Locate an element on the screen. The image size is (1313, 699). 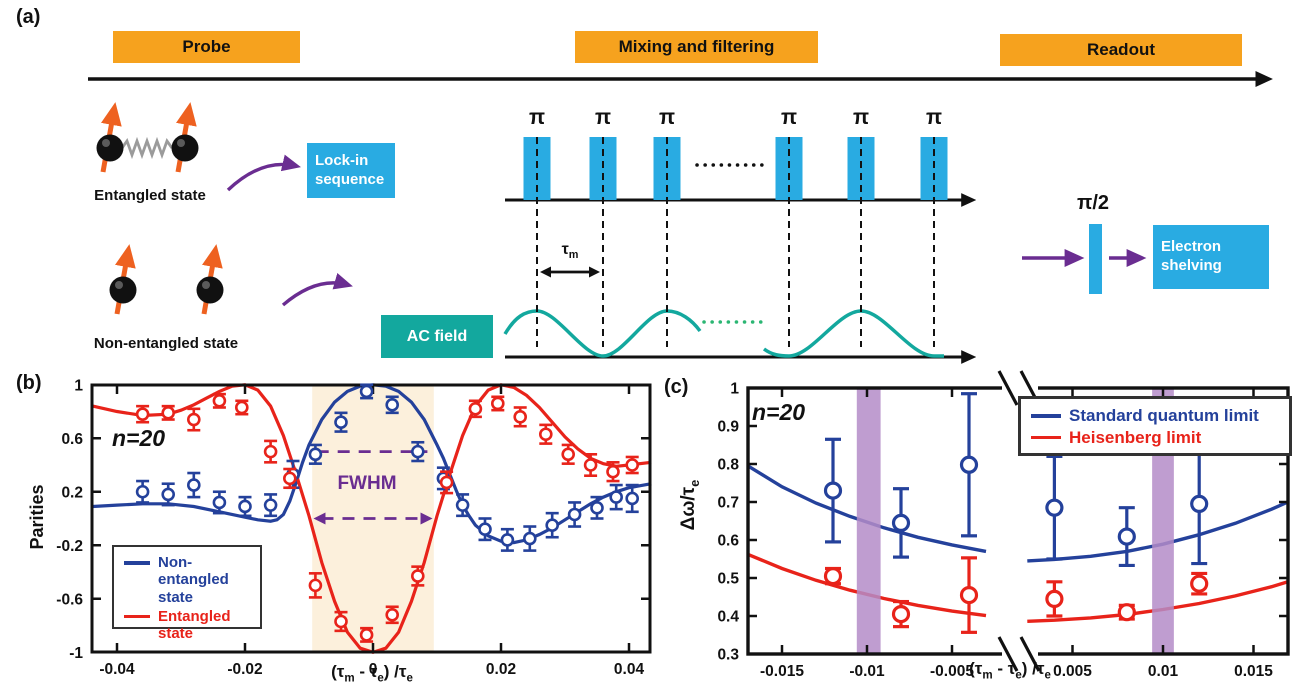
tau-subscript: m is located at coordinates (573, 255).